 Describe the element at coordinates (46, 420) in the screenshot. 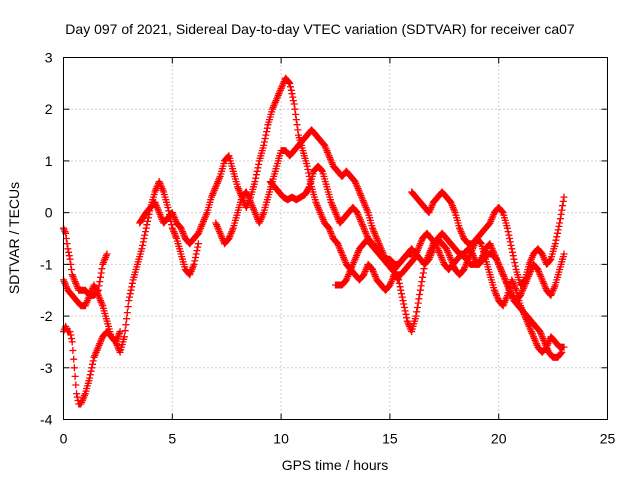

I see `y-tick-label: -4` at that location.